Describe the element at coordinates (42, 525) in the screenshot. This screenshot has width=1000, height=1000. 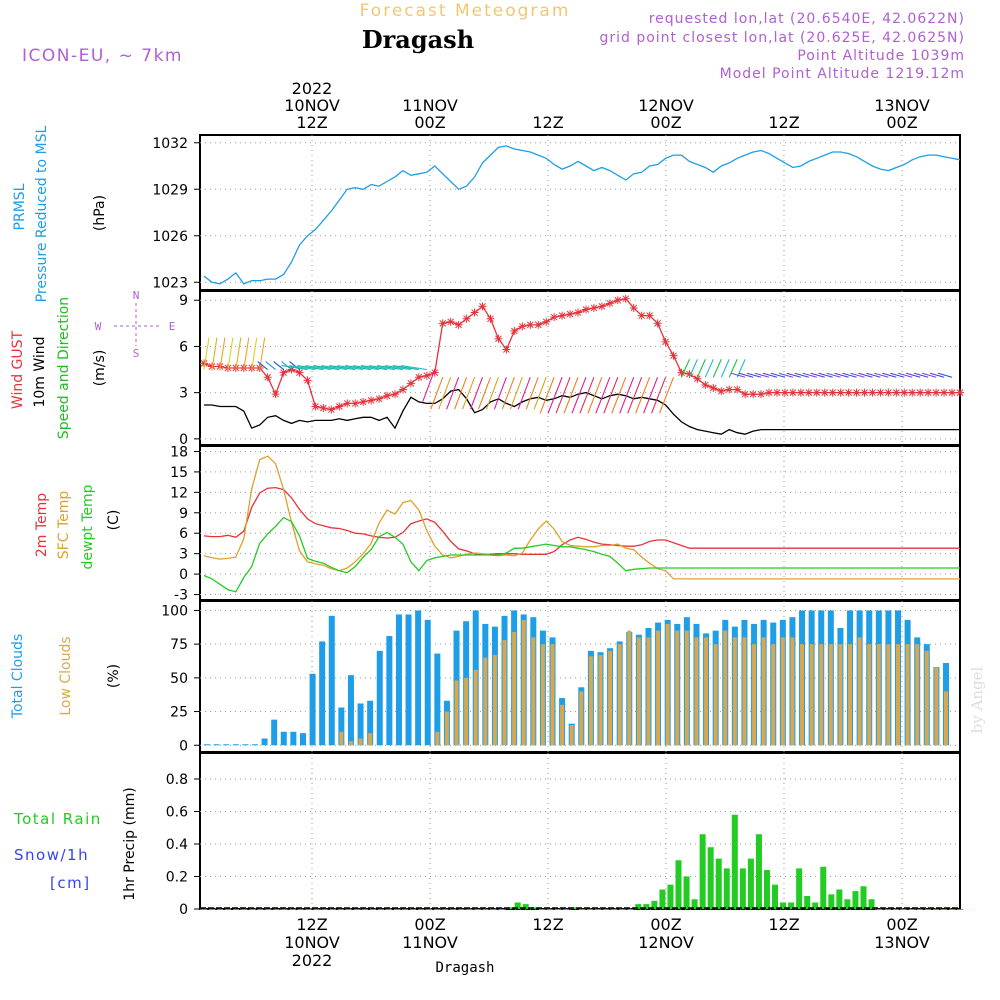
I see `temp-2m-label: 2m Temp` at that location.